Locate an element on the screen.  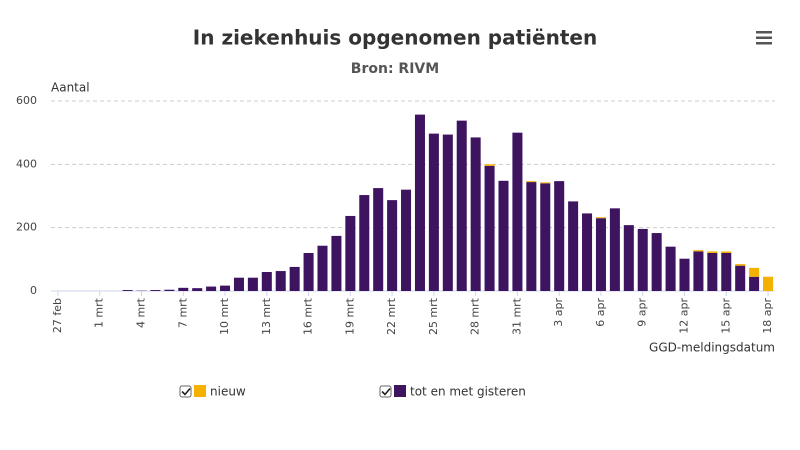
x-tick-label: 9 apr is located at coordinates (642, 312).